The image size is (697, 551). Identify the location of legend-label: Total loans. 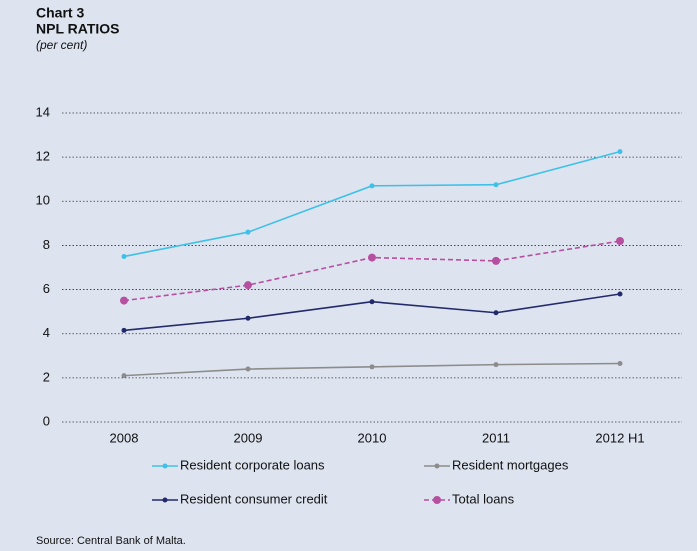
(483, 498).